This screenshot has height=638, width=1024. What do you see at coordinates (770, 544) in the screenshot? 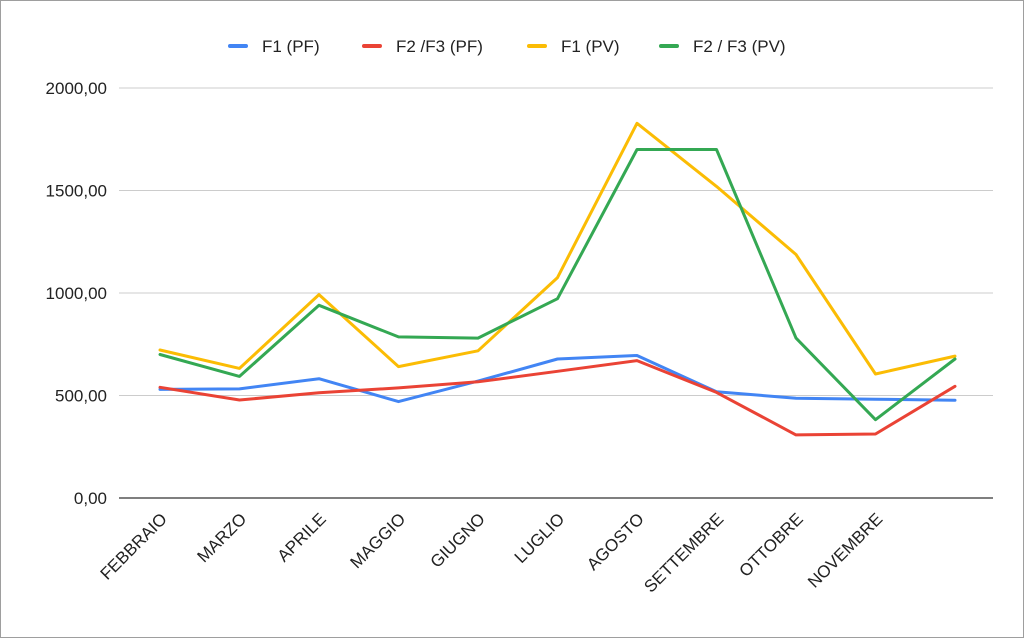
I see `x-tick-label: OTTOBRE` at bounding box center [770, 544].